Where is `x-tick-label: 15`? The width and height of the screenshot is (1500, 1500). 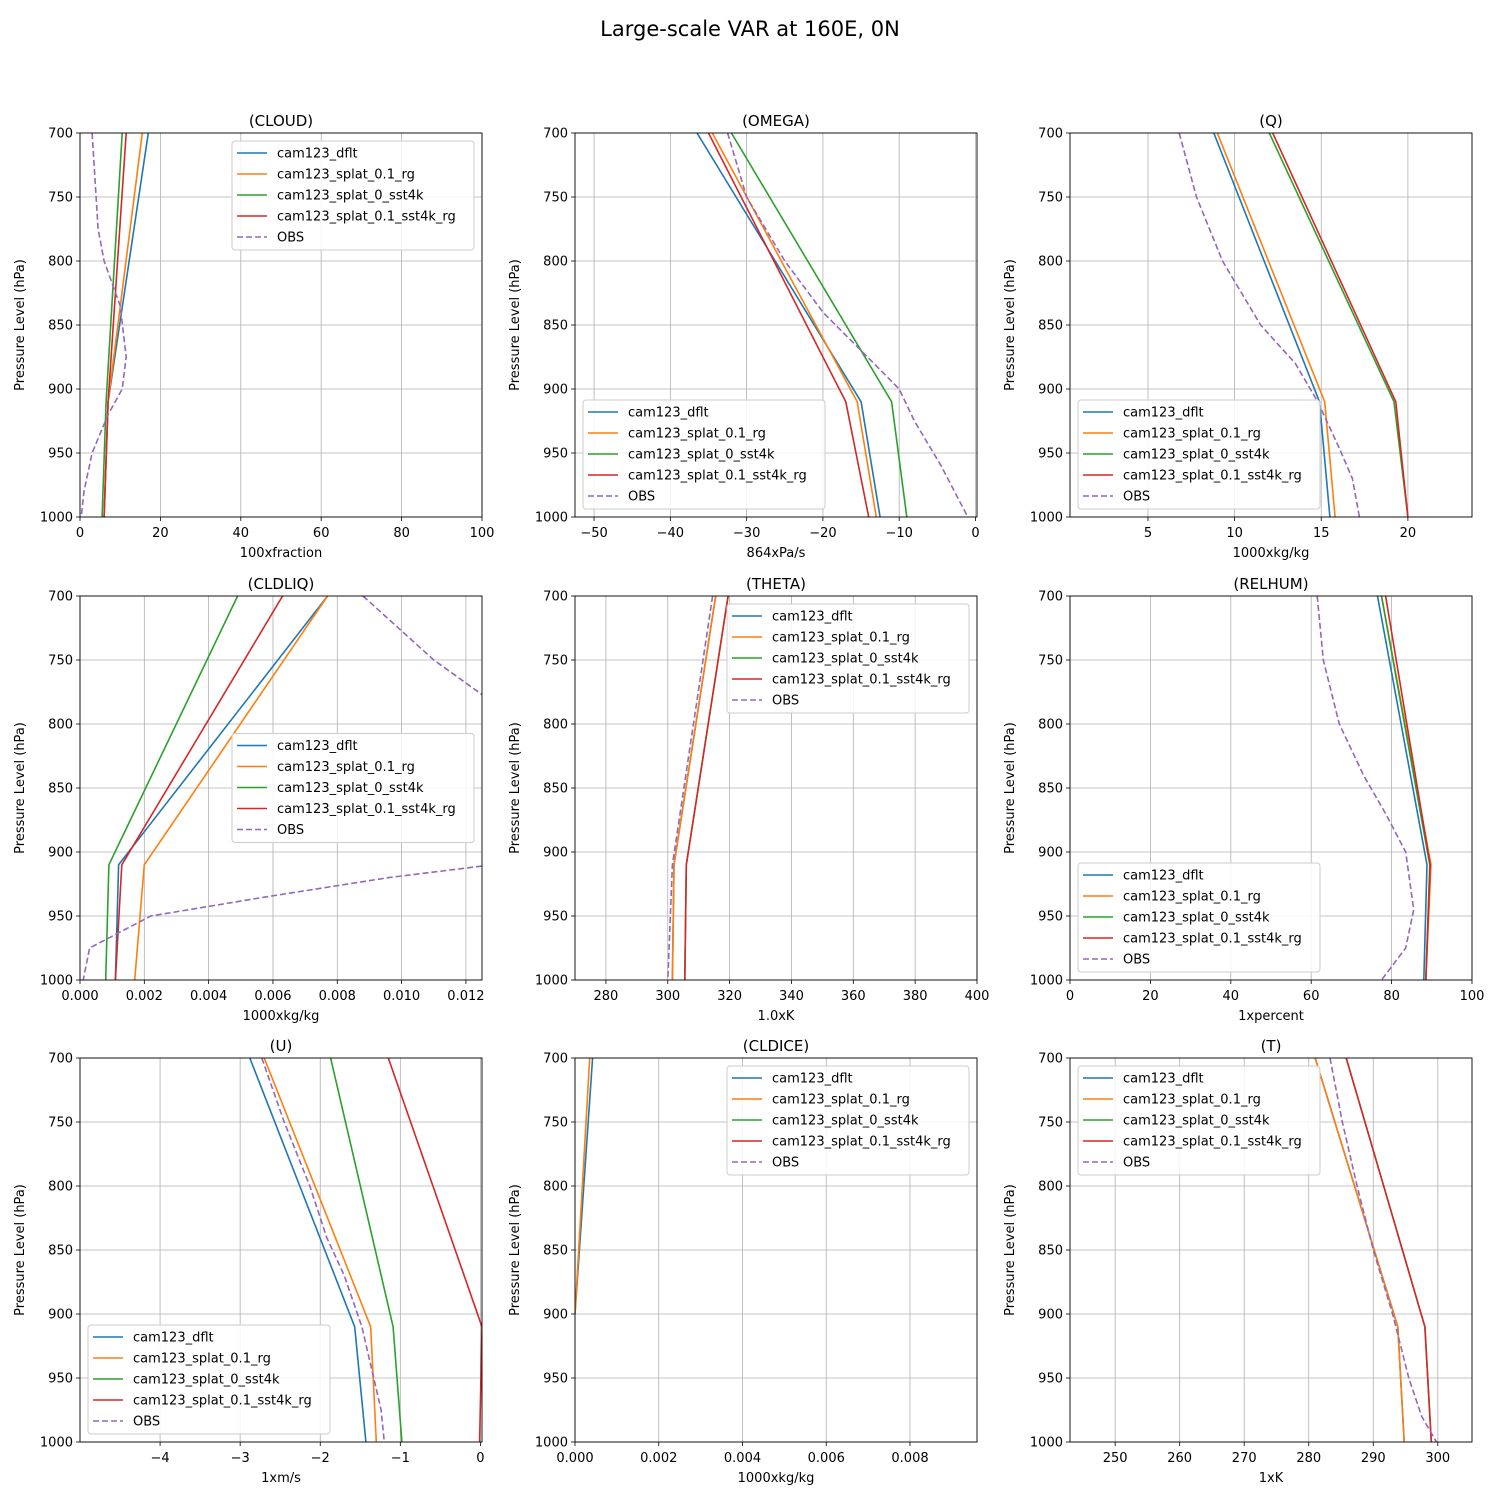 x-tick-label: 15 is located at coordinates (1321, 533).